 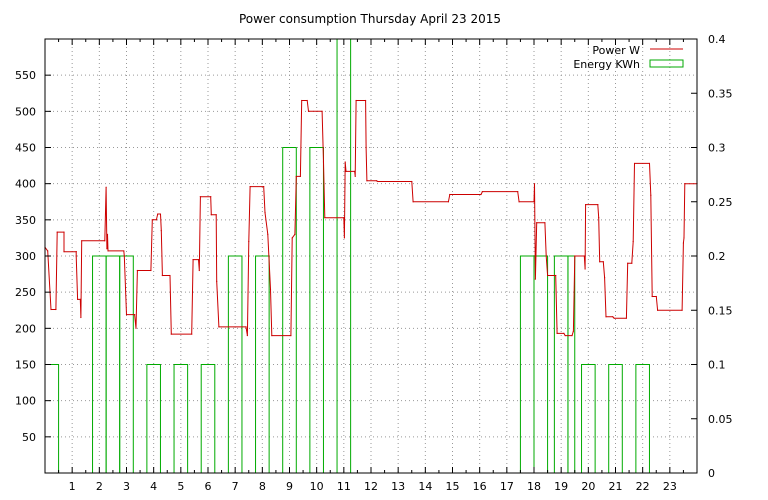 What do you see at coordinates (711, 473) in the screenshot?
I see `y-right-tick-label: 0` at bounding box center [711, 473].